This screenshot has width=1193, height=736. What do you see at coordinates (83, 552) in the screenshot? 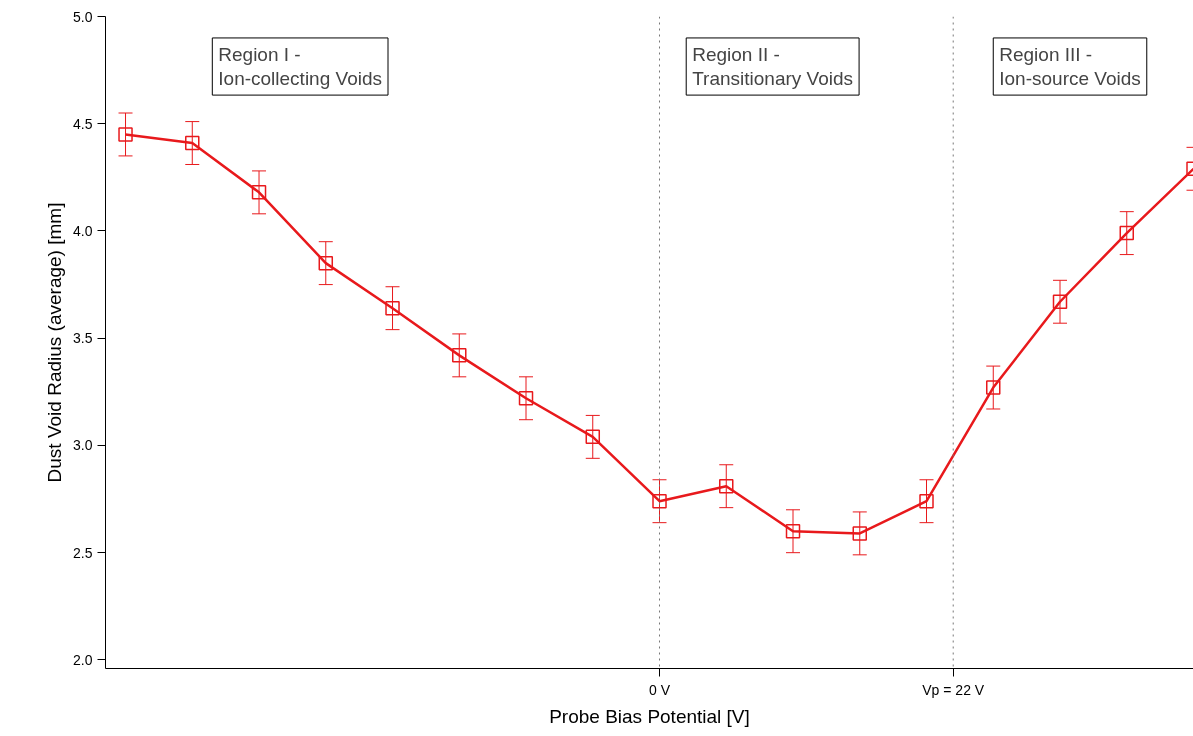
I see `y-tick-label: 2.5` at bounding box center [83, 552].